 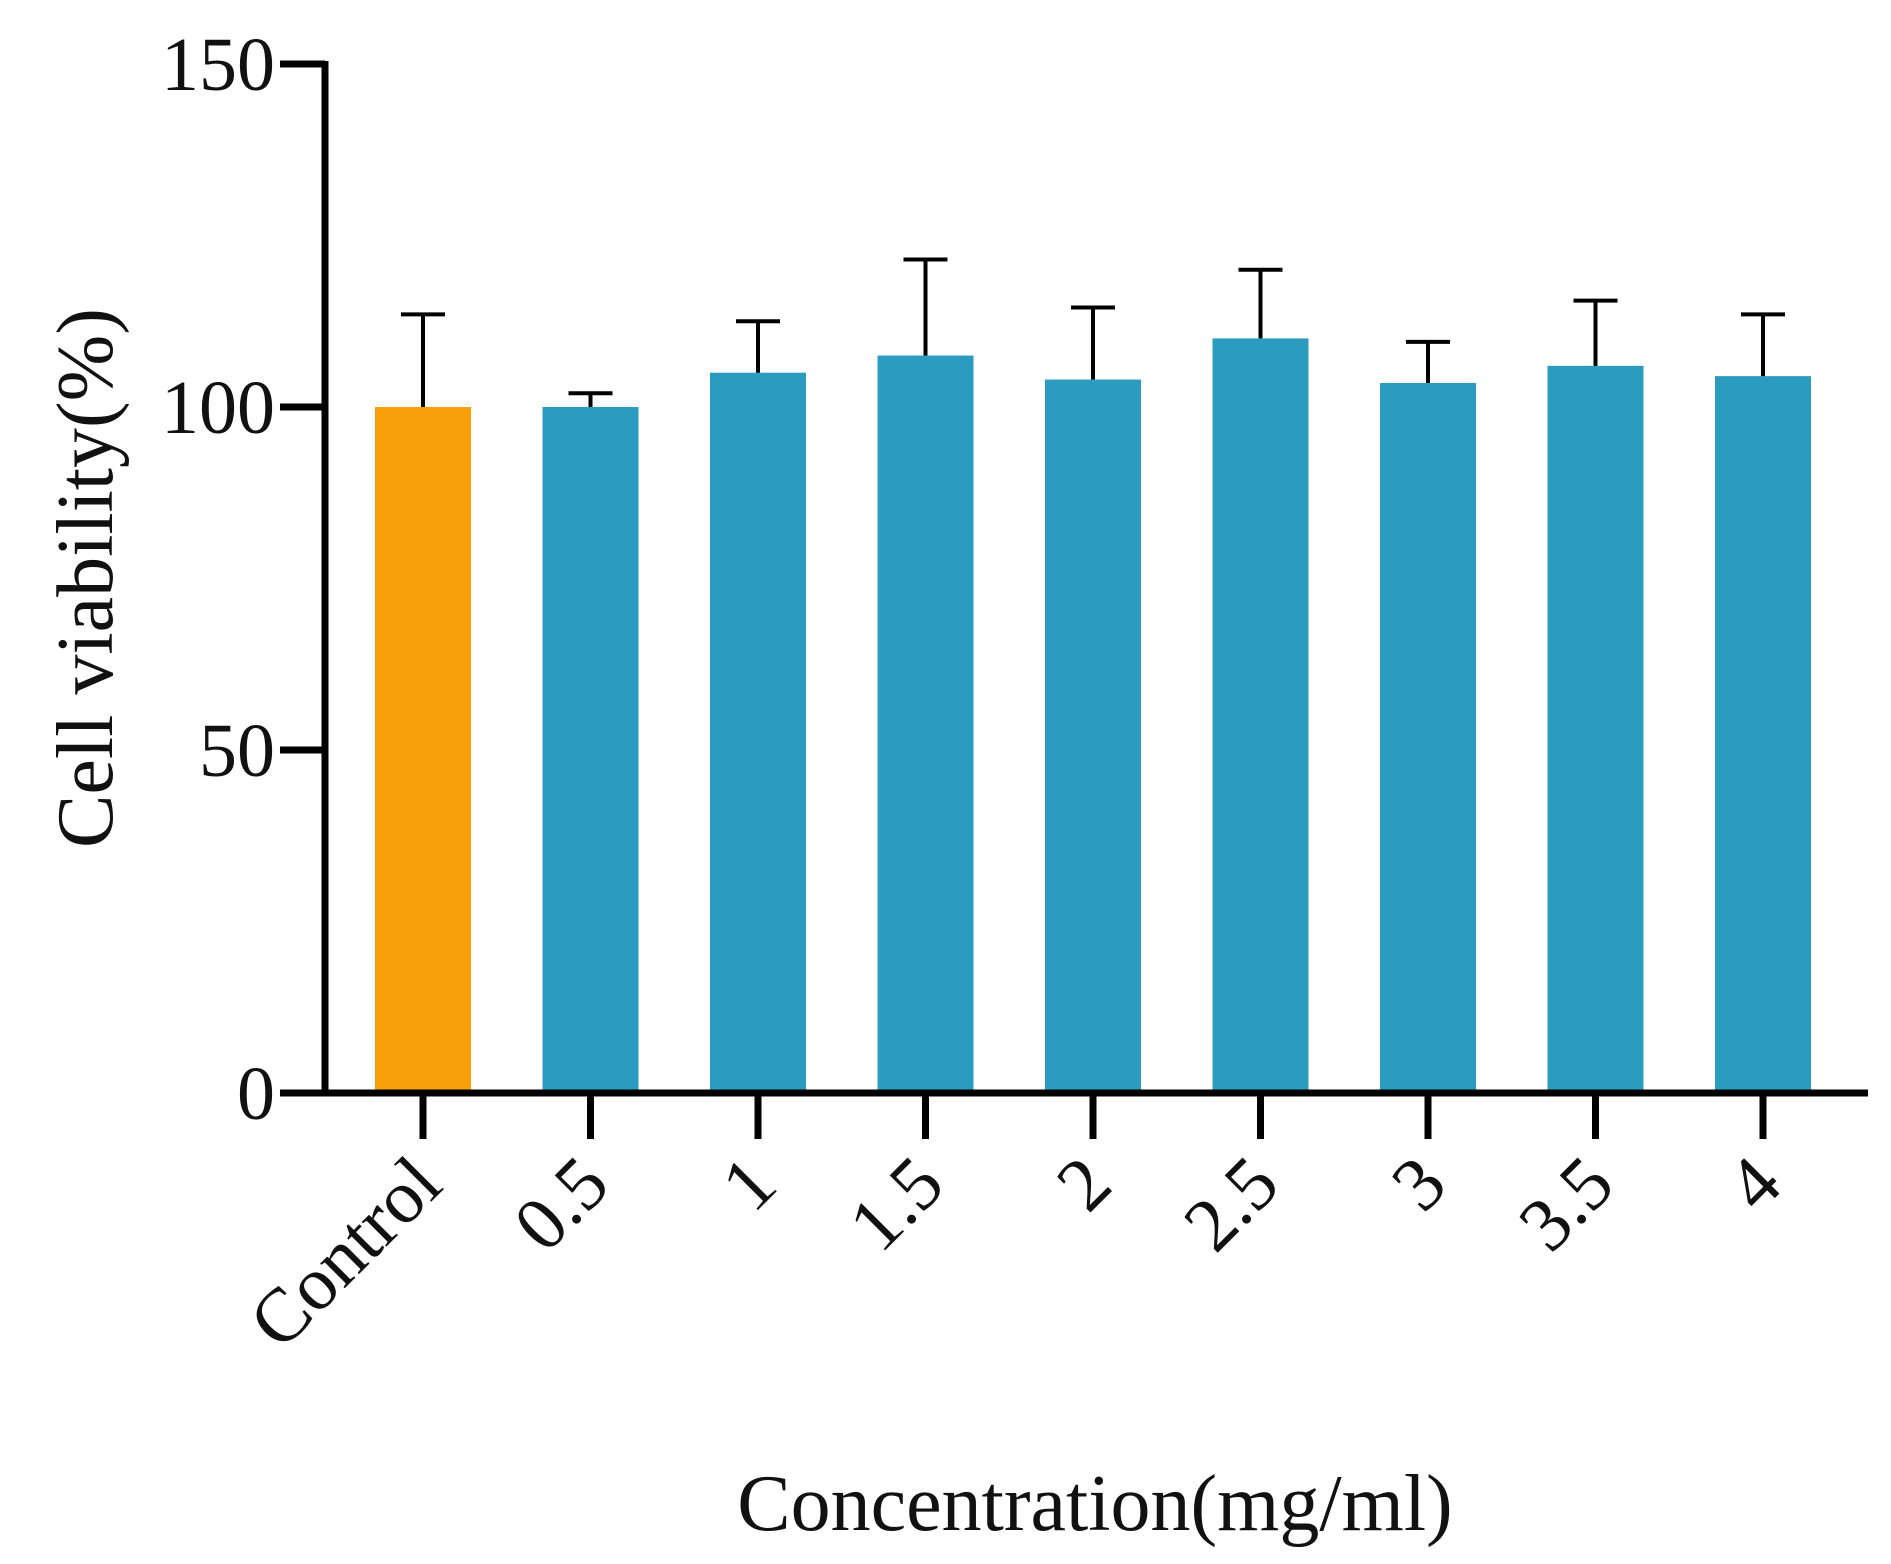 I want to click on x-tick-label: 1.5, so click(x=896, y=1204).